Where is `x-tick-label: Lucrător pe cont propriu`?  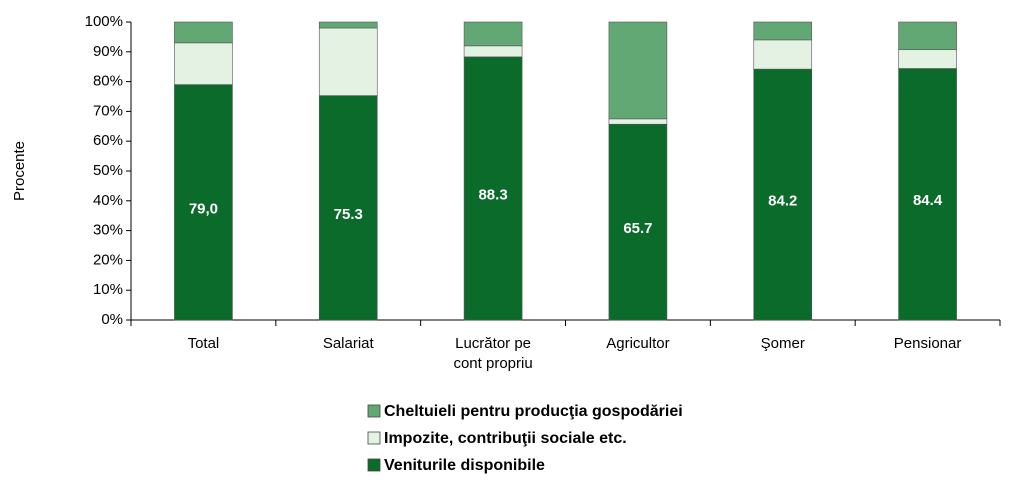
x-tick-label: Lucrător pe cont propriu is located at coordinates (492, 353).